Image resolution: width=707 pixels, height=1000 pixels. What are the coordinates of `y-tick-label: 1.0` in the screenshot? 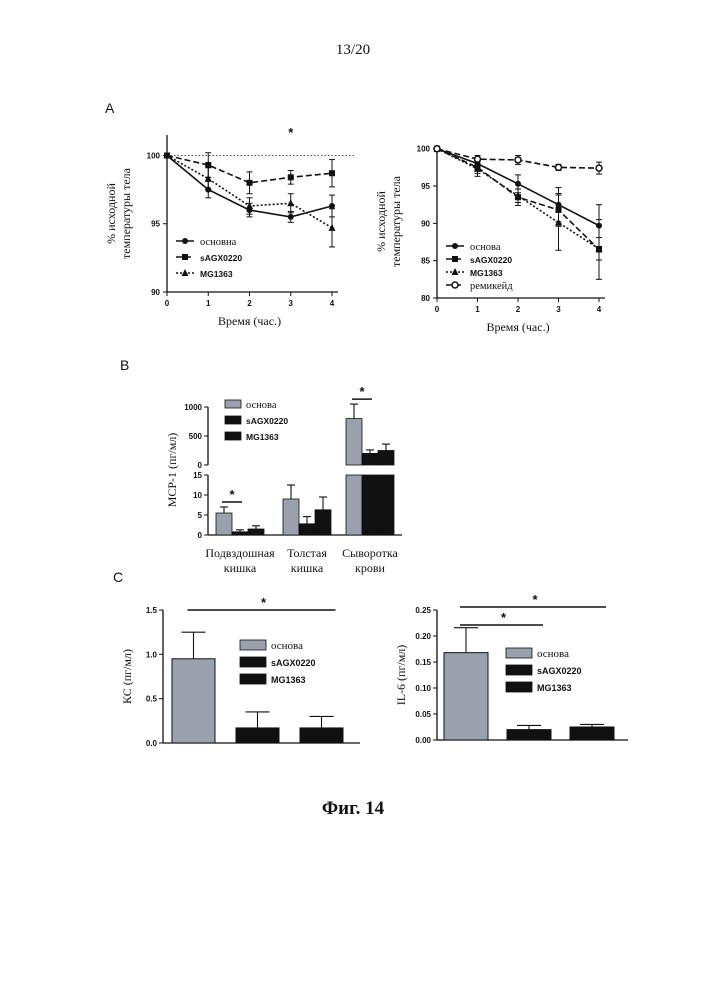 It's located at (152, 654).